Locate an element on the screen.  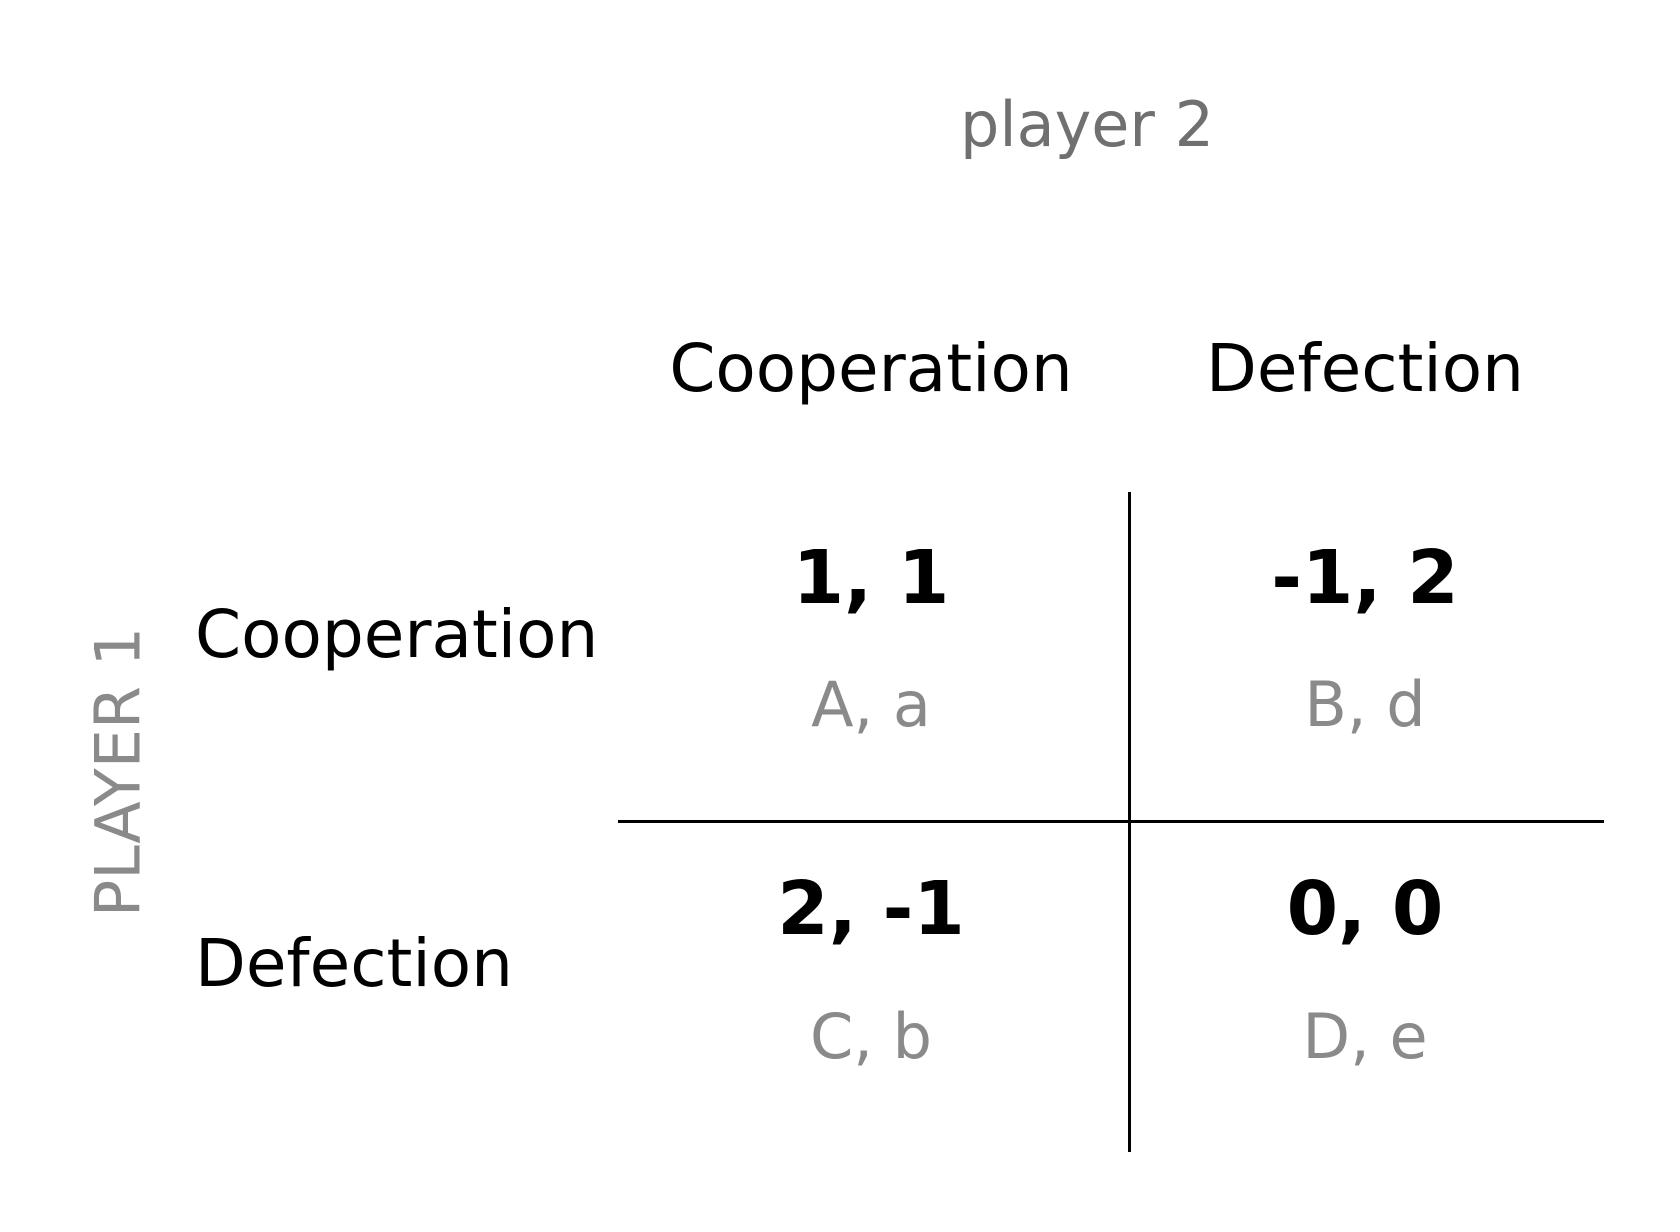
label-coop-defect: B, d is located at coordinates (1365, 704).